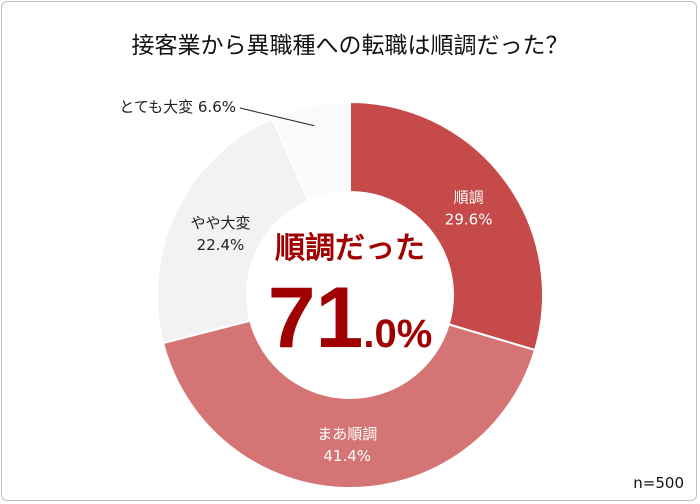 This screenshot has height=504, width=700. What do you see at coordinates (658, 483) in the screenshot?
I see `sample-size: n=500` at bounding box center [658, 483].